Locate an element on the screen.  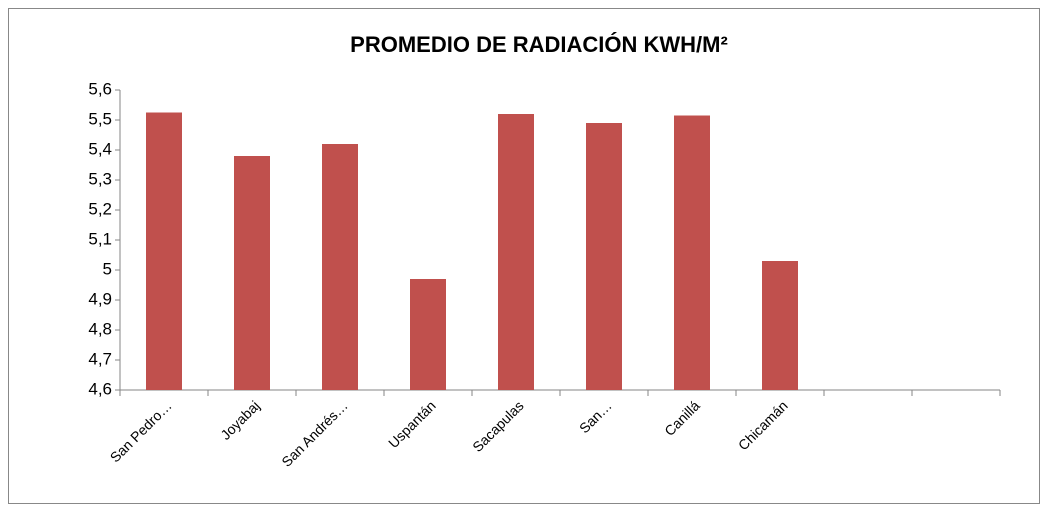
y-tick-label: 5,1 is located at coordinates (100, 238).